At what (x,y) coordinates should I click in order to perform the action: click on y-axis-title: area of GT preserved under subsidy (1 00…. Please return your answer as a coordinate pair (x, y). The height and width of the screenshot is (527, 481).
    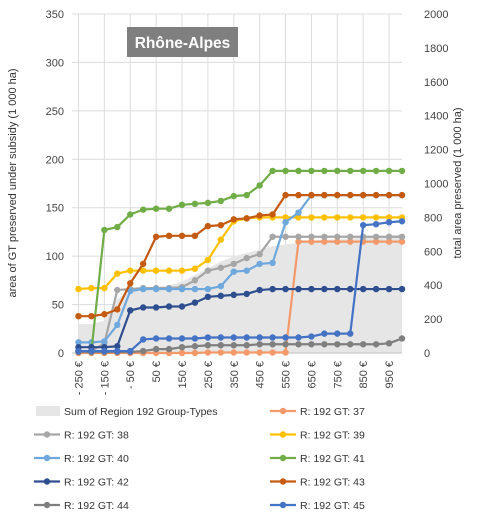
    Looking at the image, I should click on (13, 182).